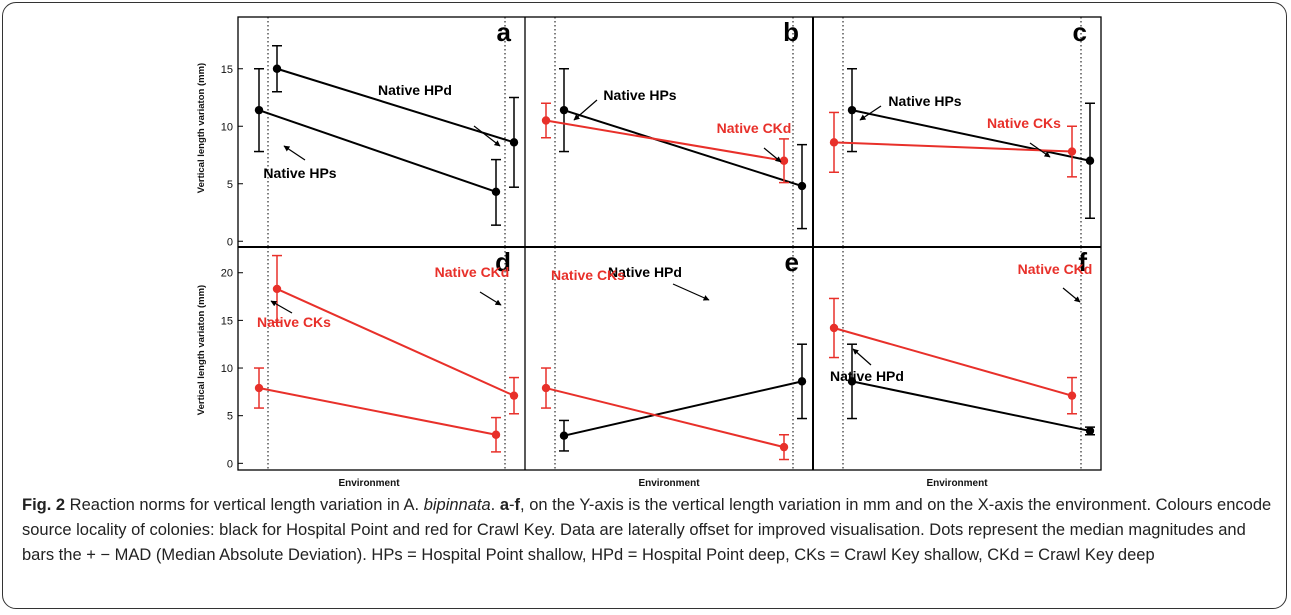  I want to click on y-tick-label: 20, so click(227, 274).